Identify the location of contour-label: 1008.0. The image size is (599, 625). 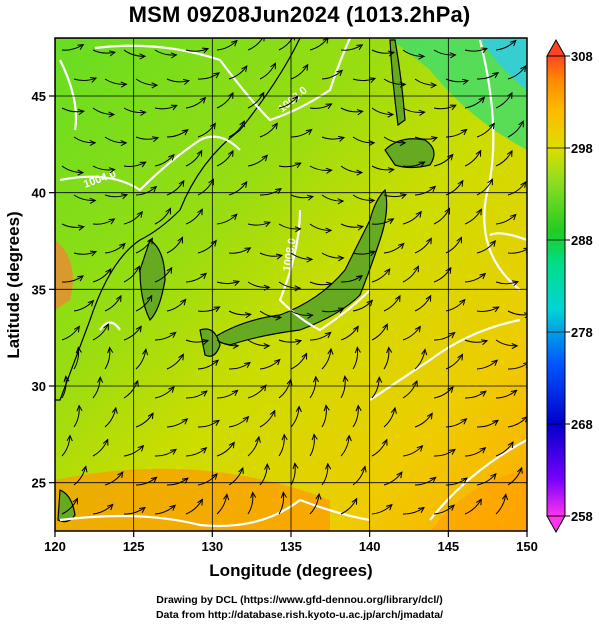
(290, 254).